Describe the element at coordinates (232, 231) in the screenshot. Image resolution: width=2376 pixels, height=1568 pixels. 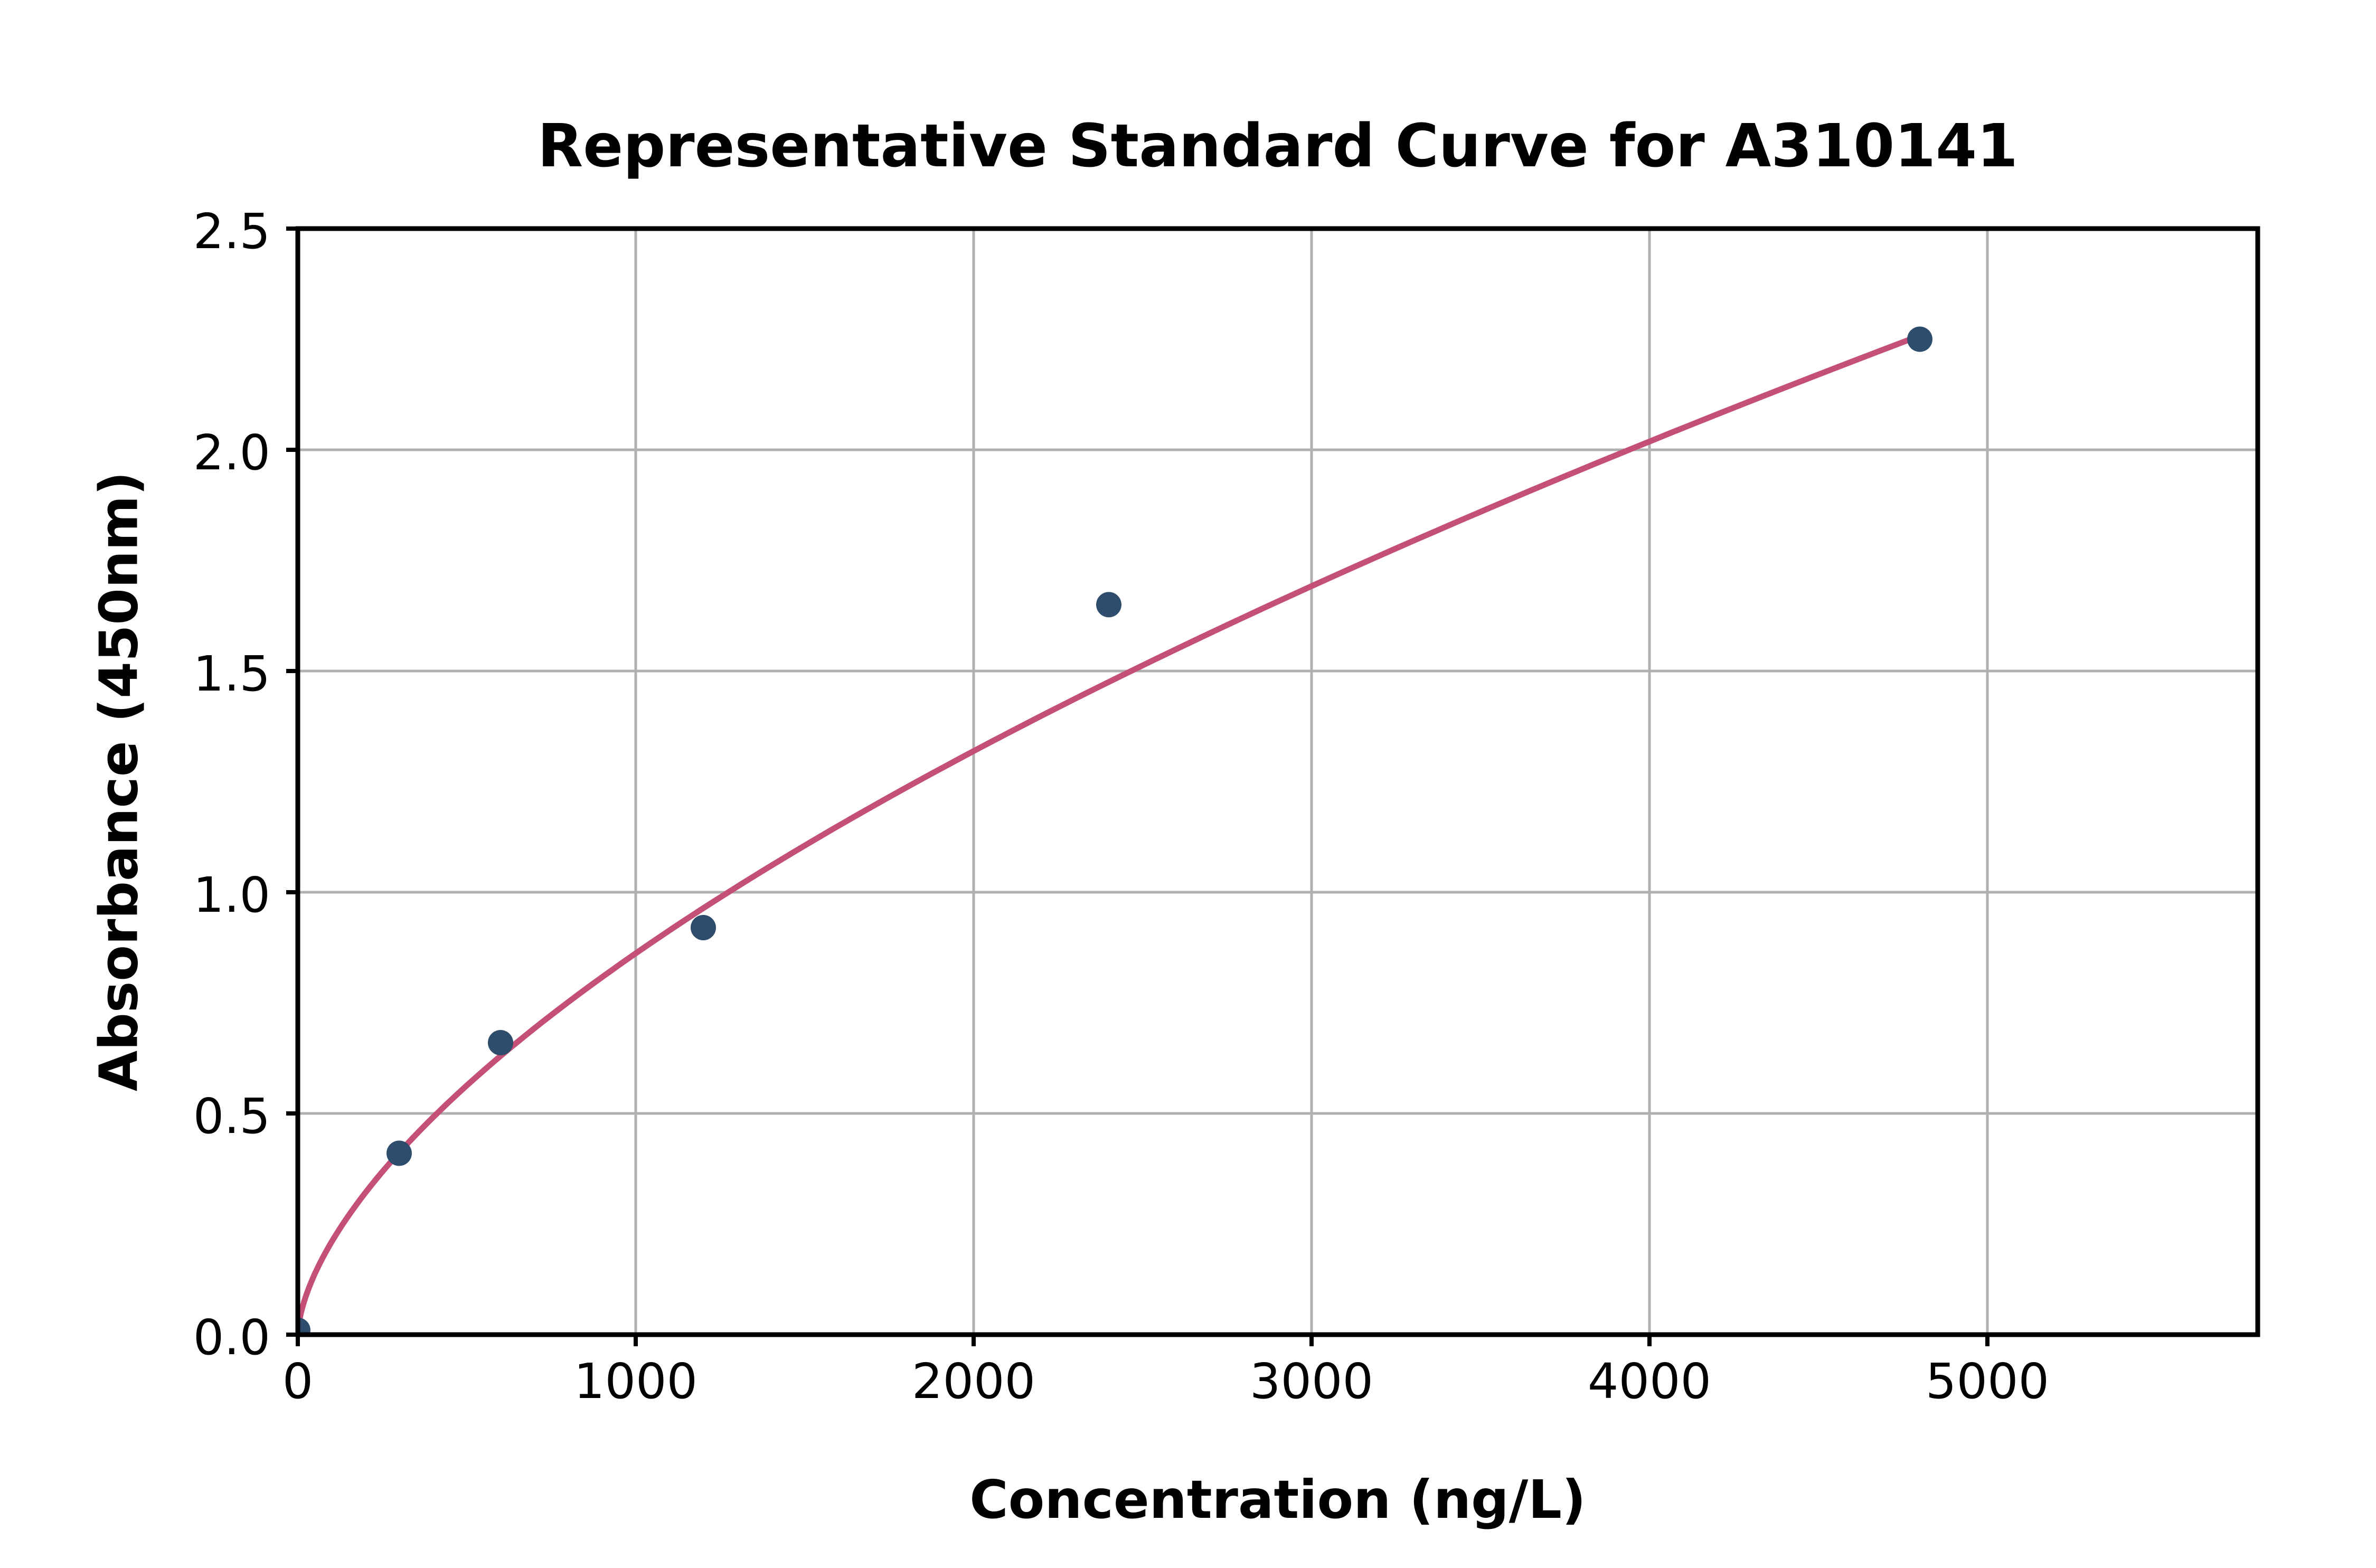
I see `y-tick-label-2.5: 2.5` at that location.